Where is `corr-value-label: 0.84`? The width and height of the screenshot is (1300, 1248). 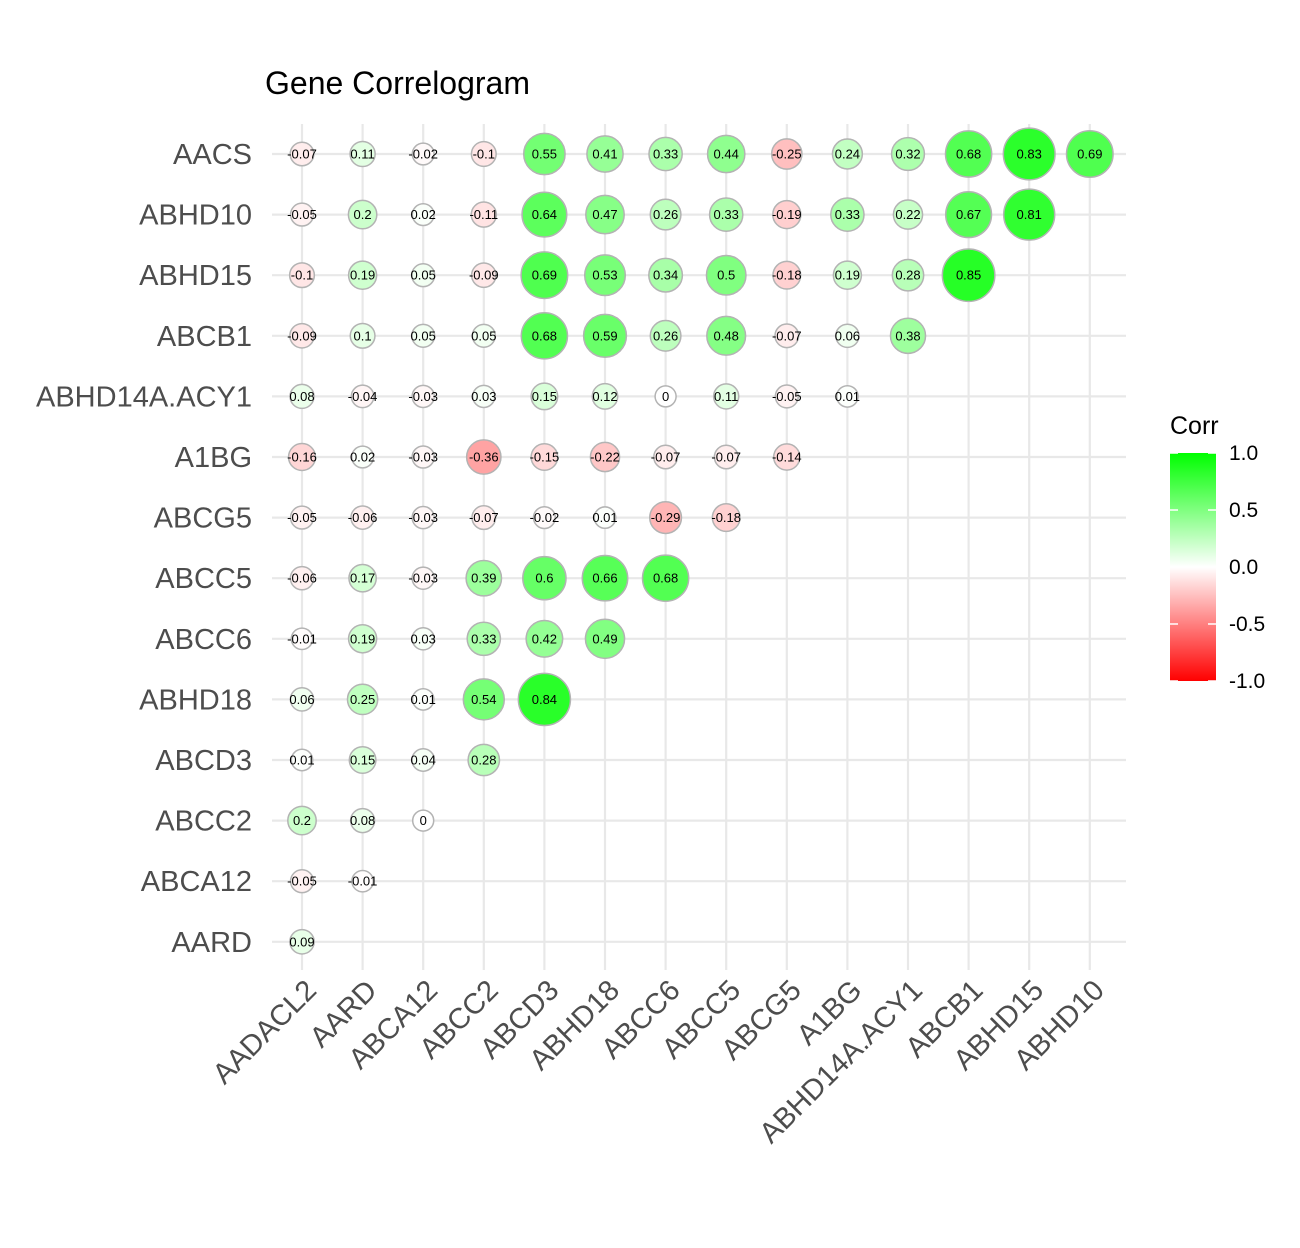
corr-value-label: 0.84 is located at coordinates (544, 699).